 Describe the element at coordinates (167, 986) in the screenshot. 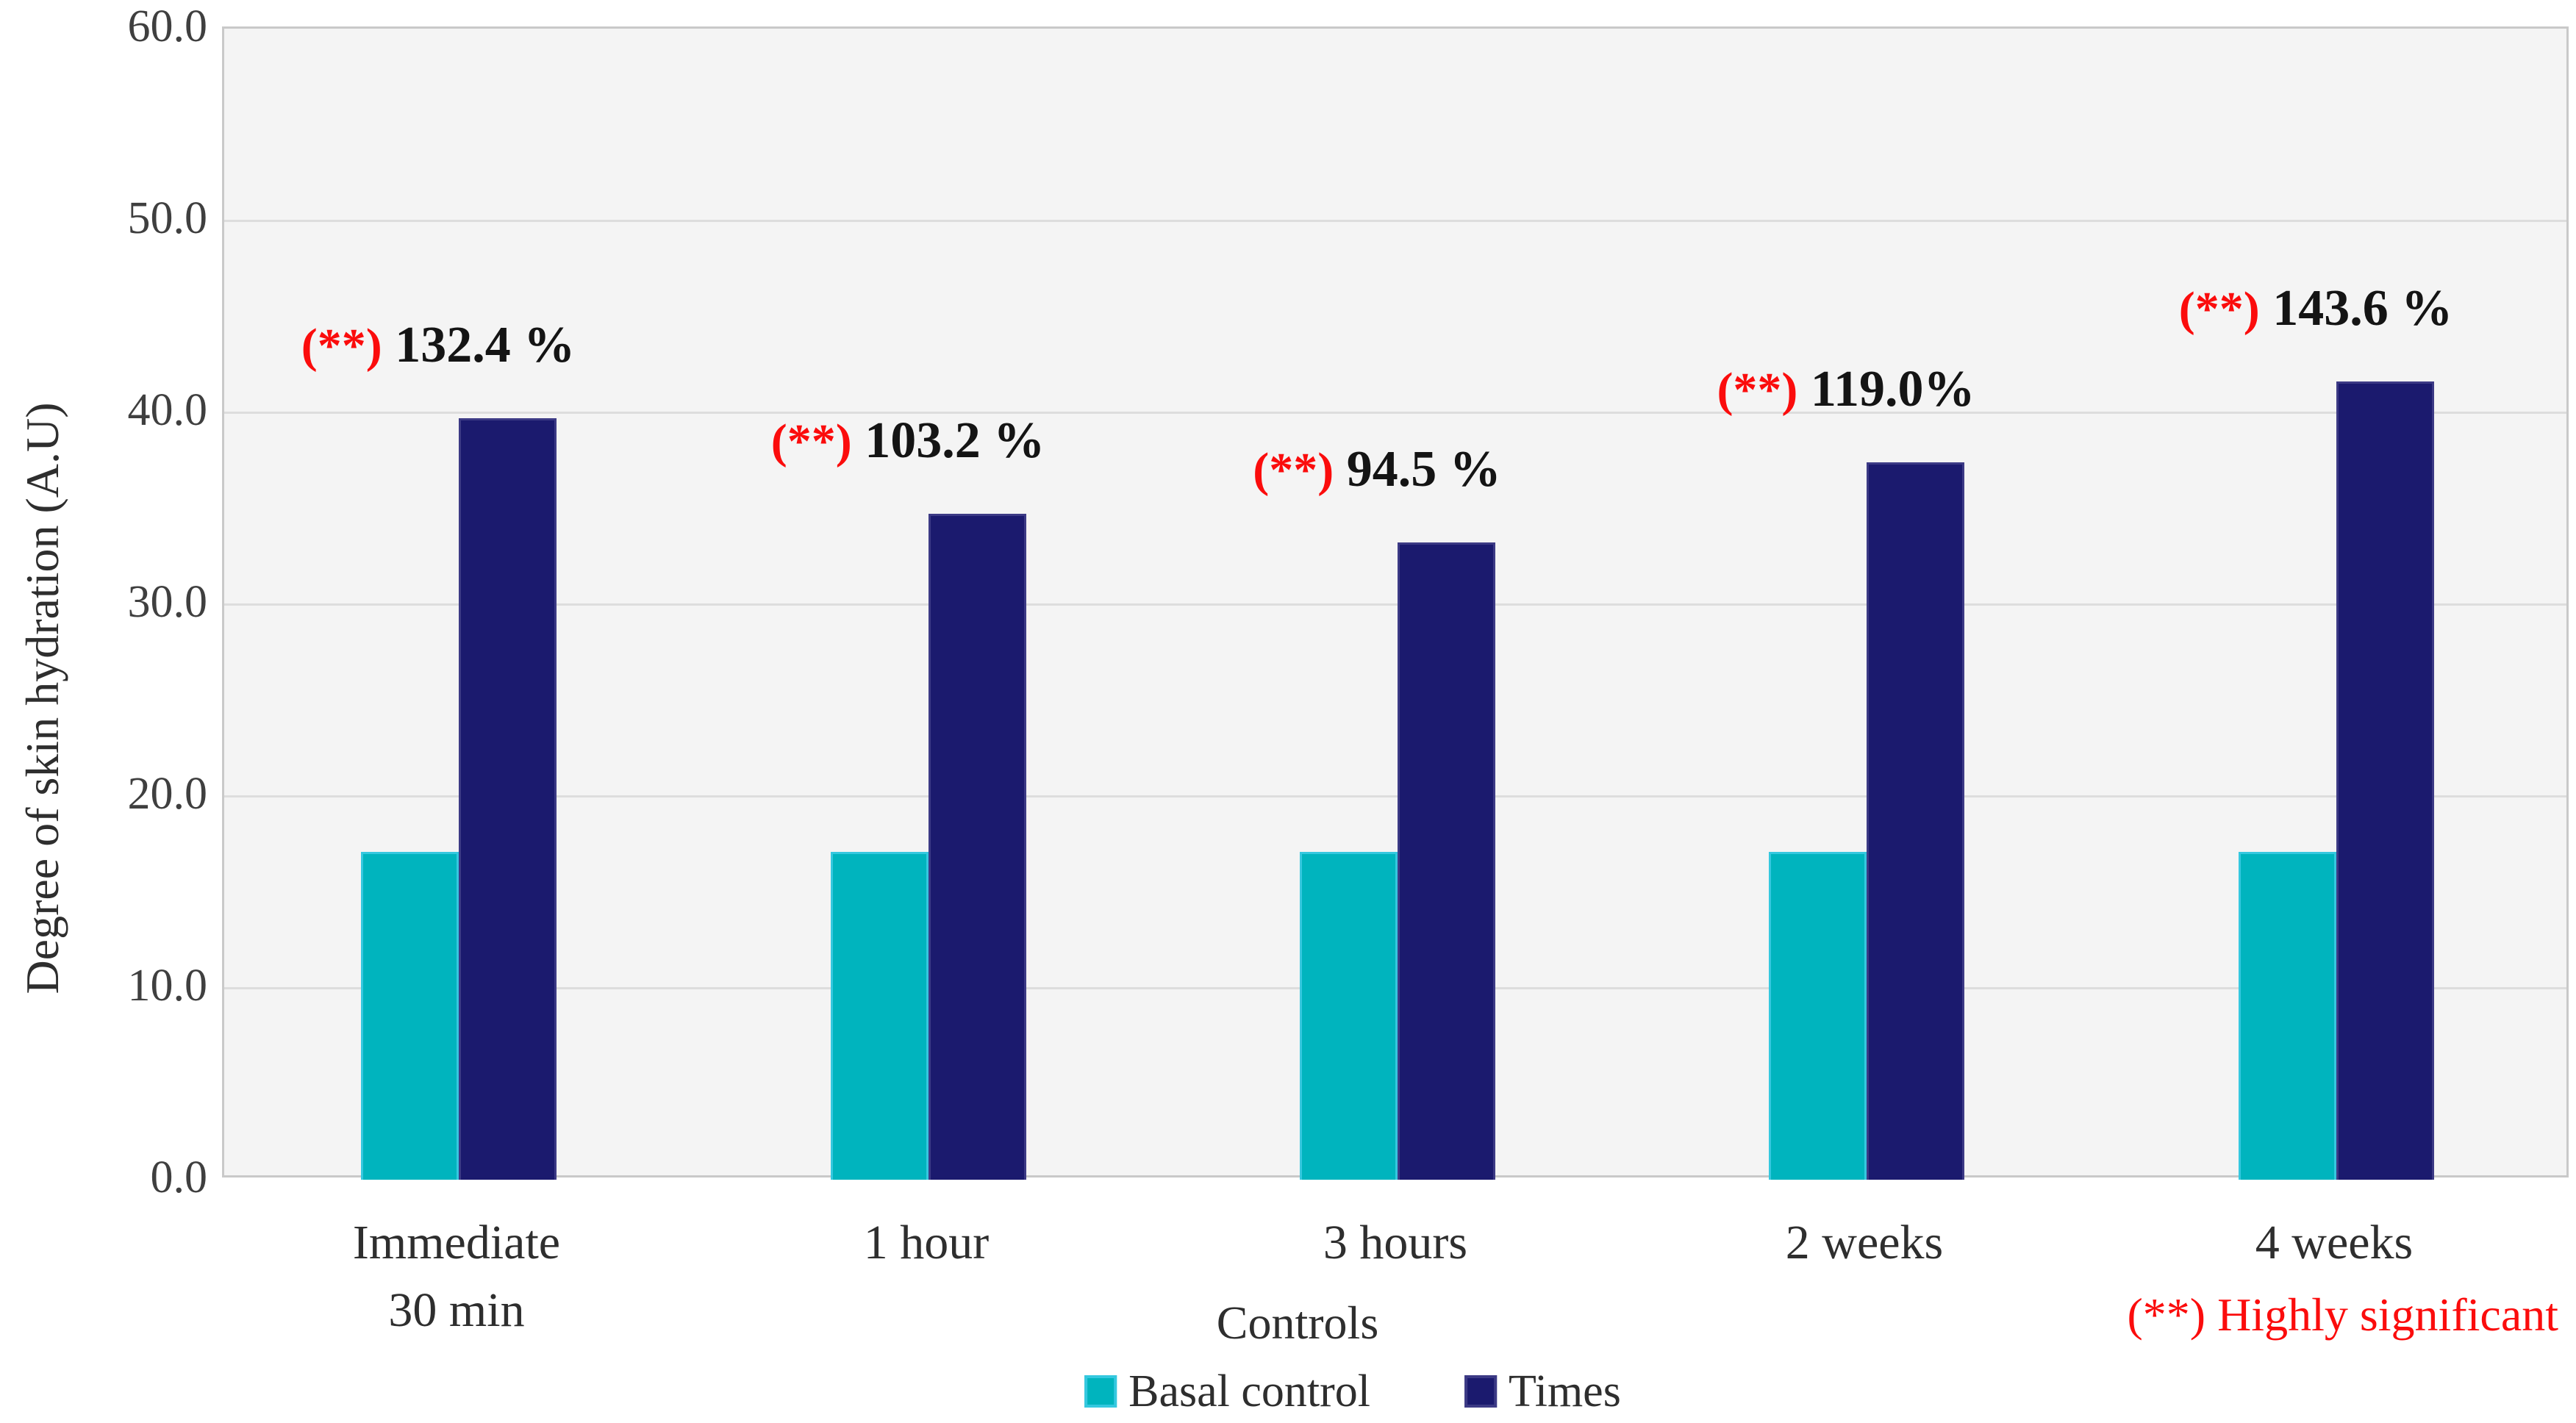

I see `y-tick-label: 10.0` at that location.